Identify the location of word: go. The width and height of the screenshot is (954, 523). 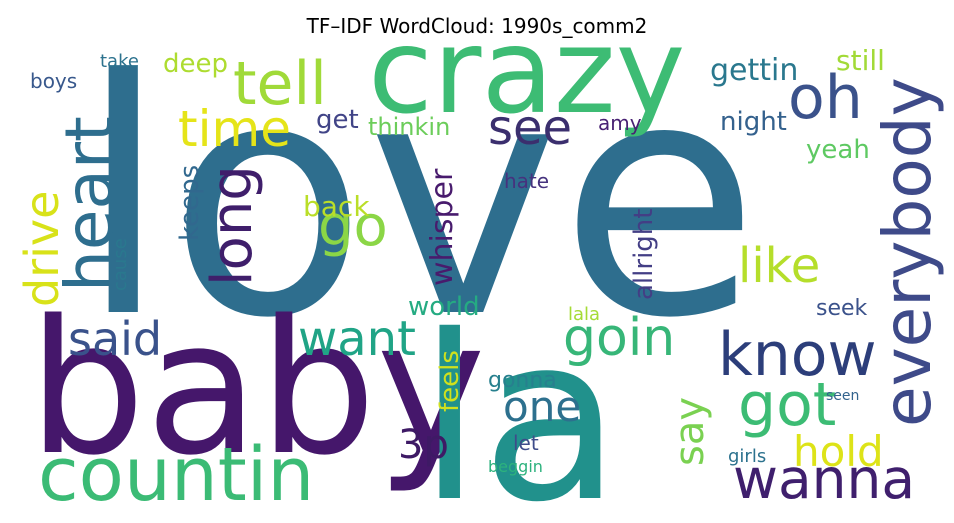
(353, 226).